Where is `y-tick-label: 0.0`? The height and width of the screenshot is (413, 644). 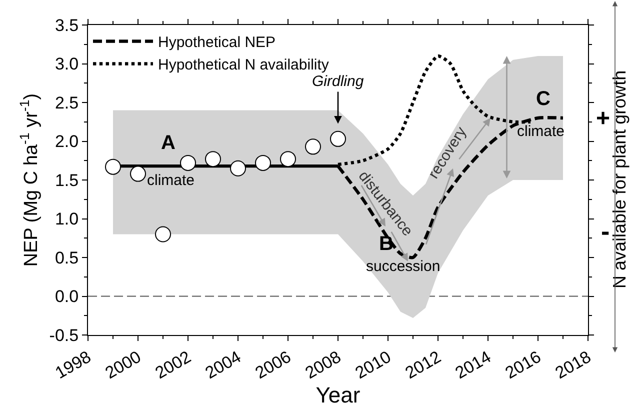
y-tick-label: 0.0 is located at coordinates (66, 296).